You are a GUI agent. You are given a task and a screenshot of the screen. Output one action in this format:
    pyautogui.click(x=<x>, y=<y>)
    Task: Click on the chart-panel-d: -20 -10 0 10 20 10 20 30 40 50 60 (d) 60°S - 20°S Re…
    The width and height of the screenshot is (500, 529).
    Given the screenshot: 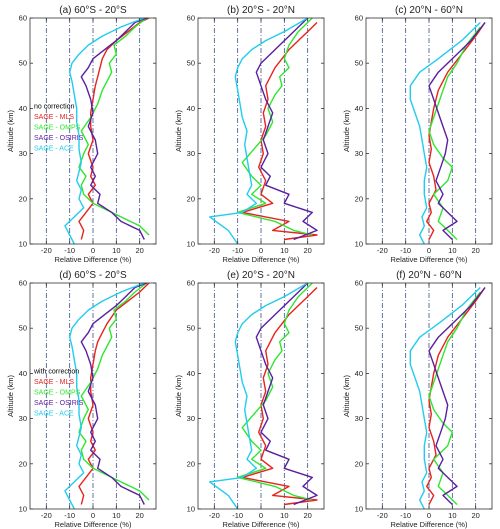 What is the action you would take?
    pyautogui.click(x=81, y=399)
    